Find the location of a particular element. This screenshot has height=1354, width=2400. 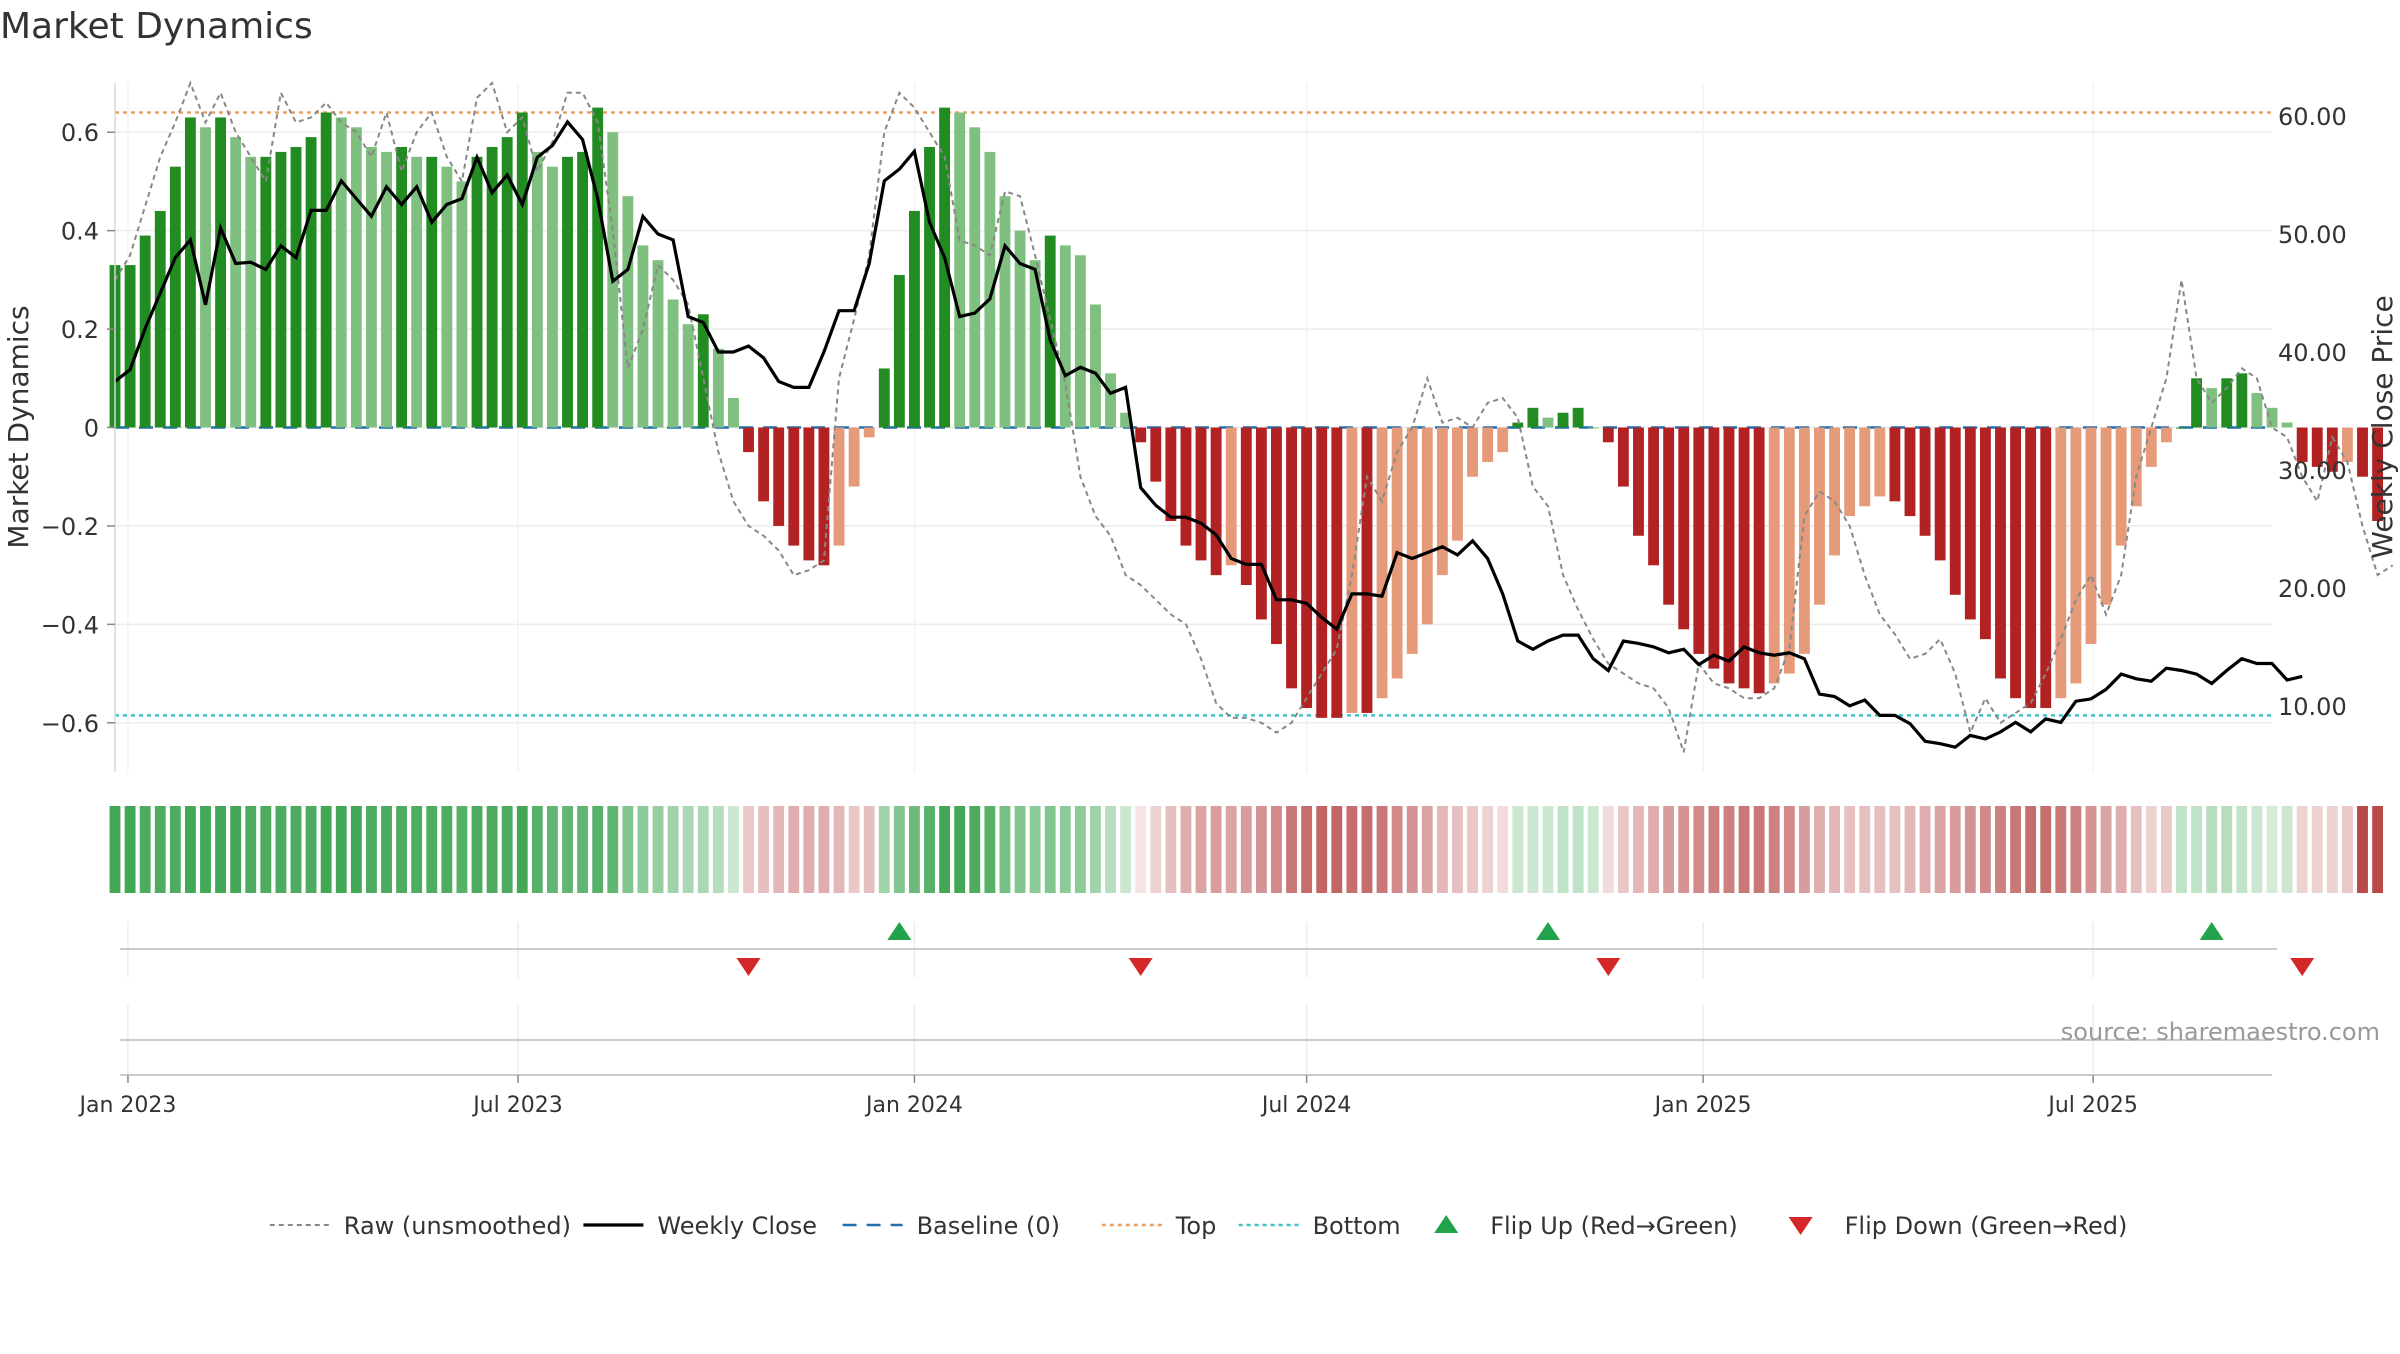

legend-label: Baseline (0) is located at coordinates (988, 1226).